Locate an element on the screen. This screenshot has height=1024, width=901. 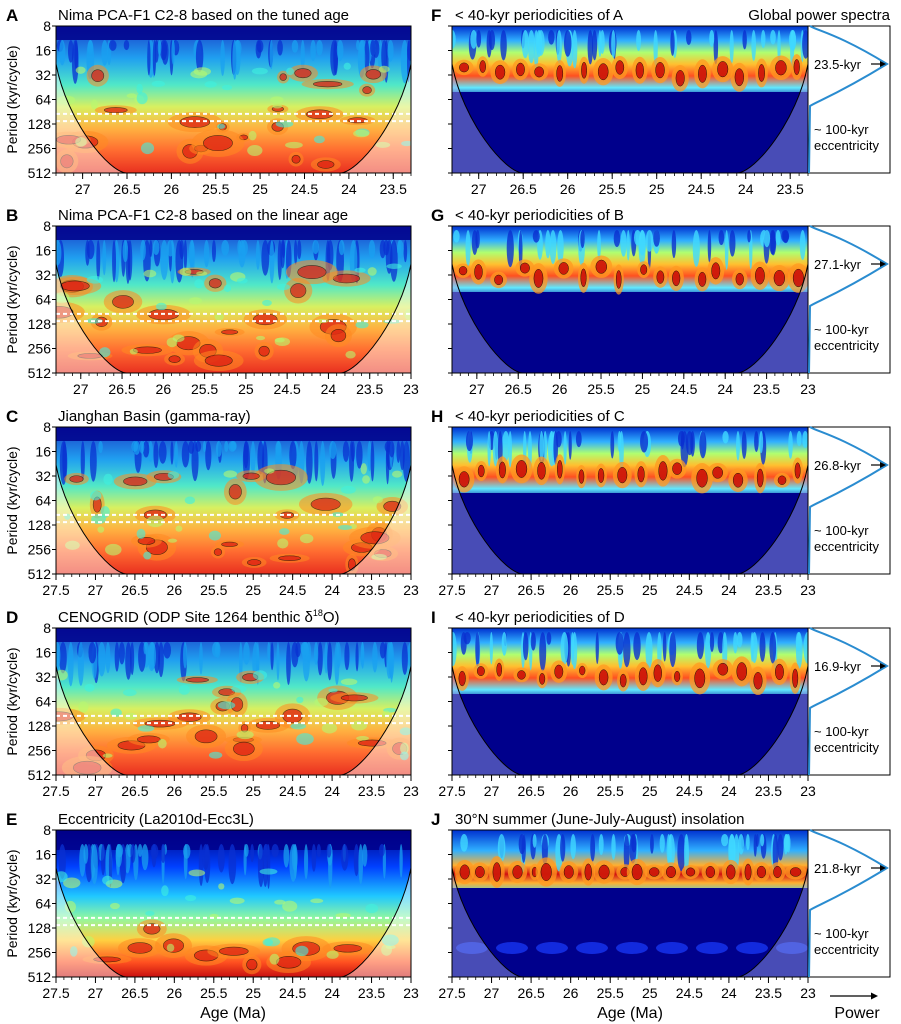
panel-A-x-tick-label: 23.5 is located at coordinates (393, 189).